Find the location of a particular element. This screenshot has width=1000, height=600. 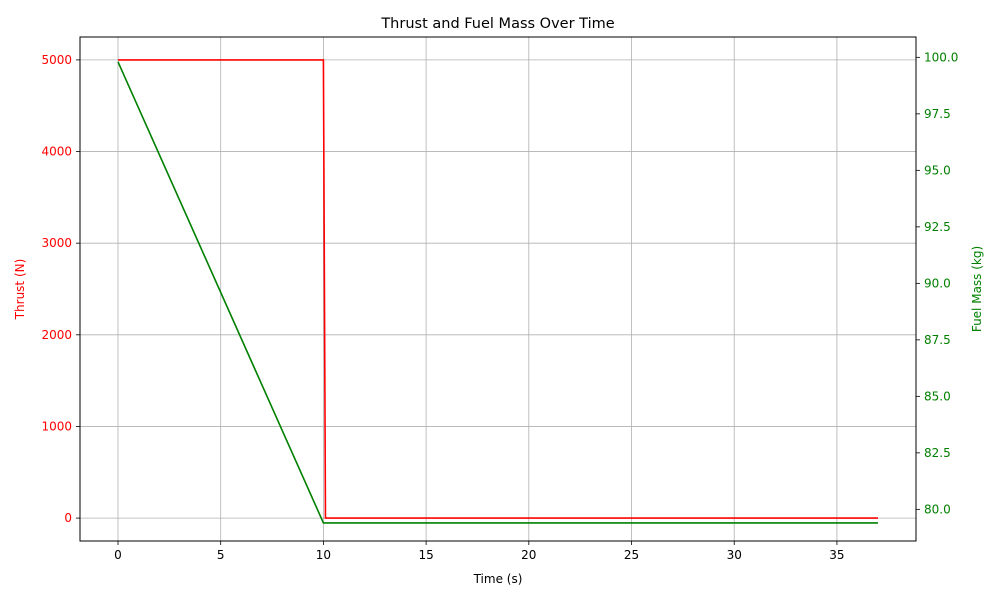

x-tick-label: 10 is located at coordinates (323, 555).